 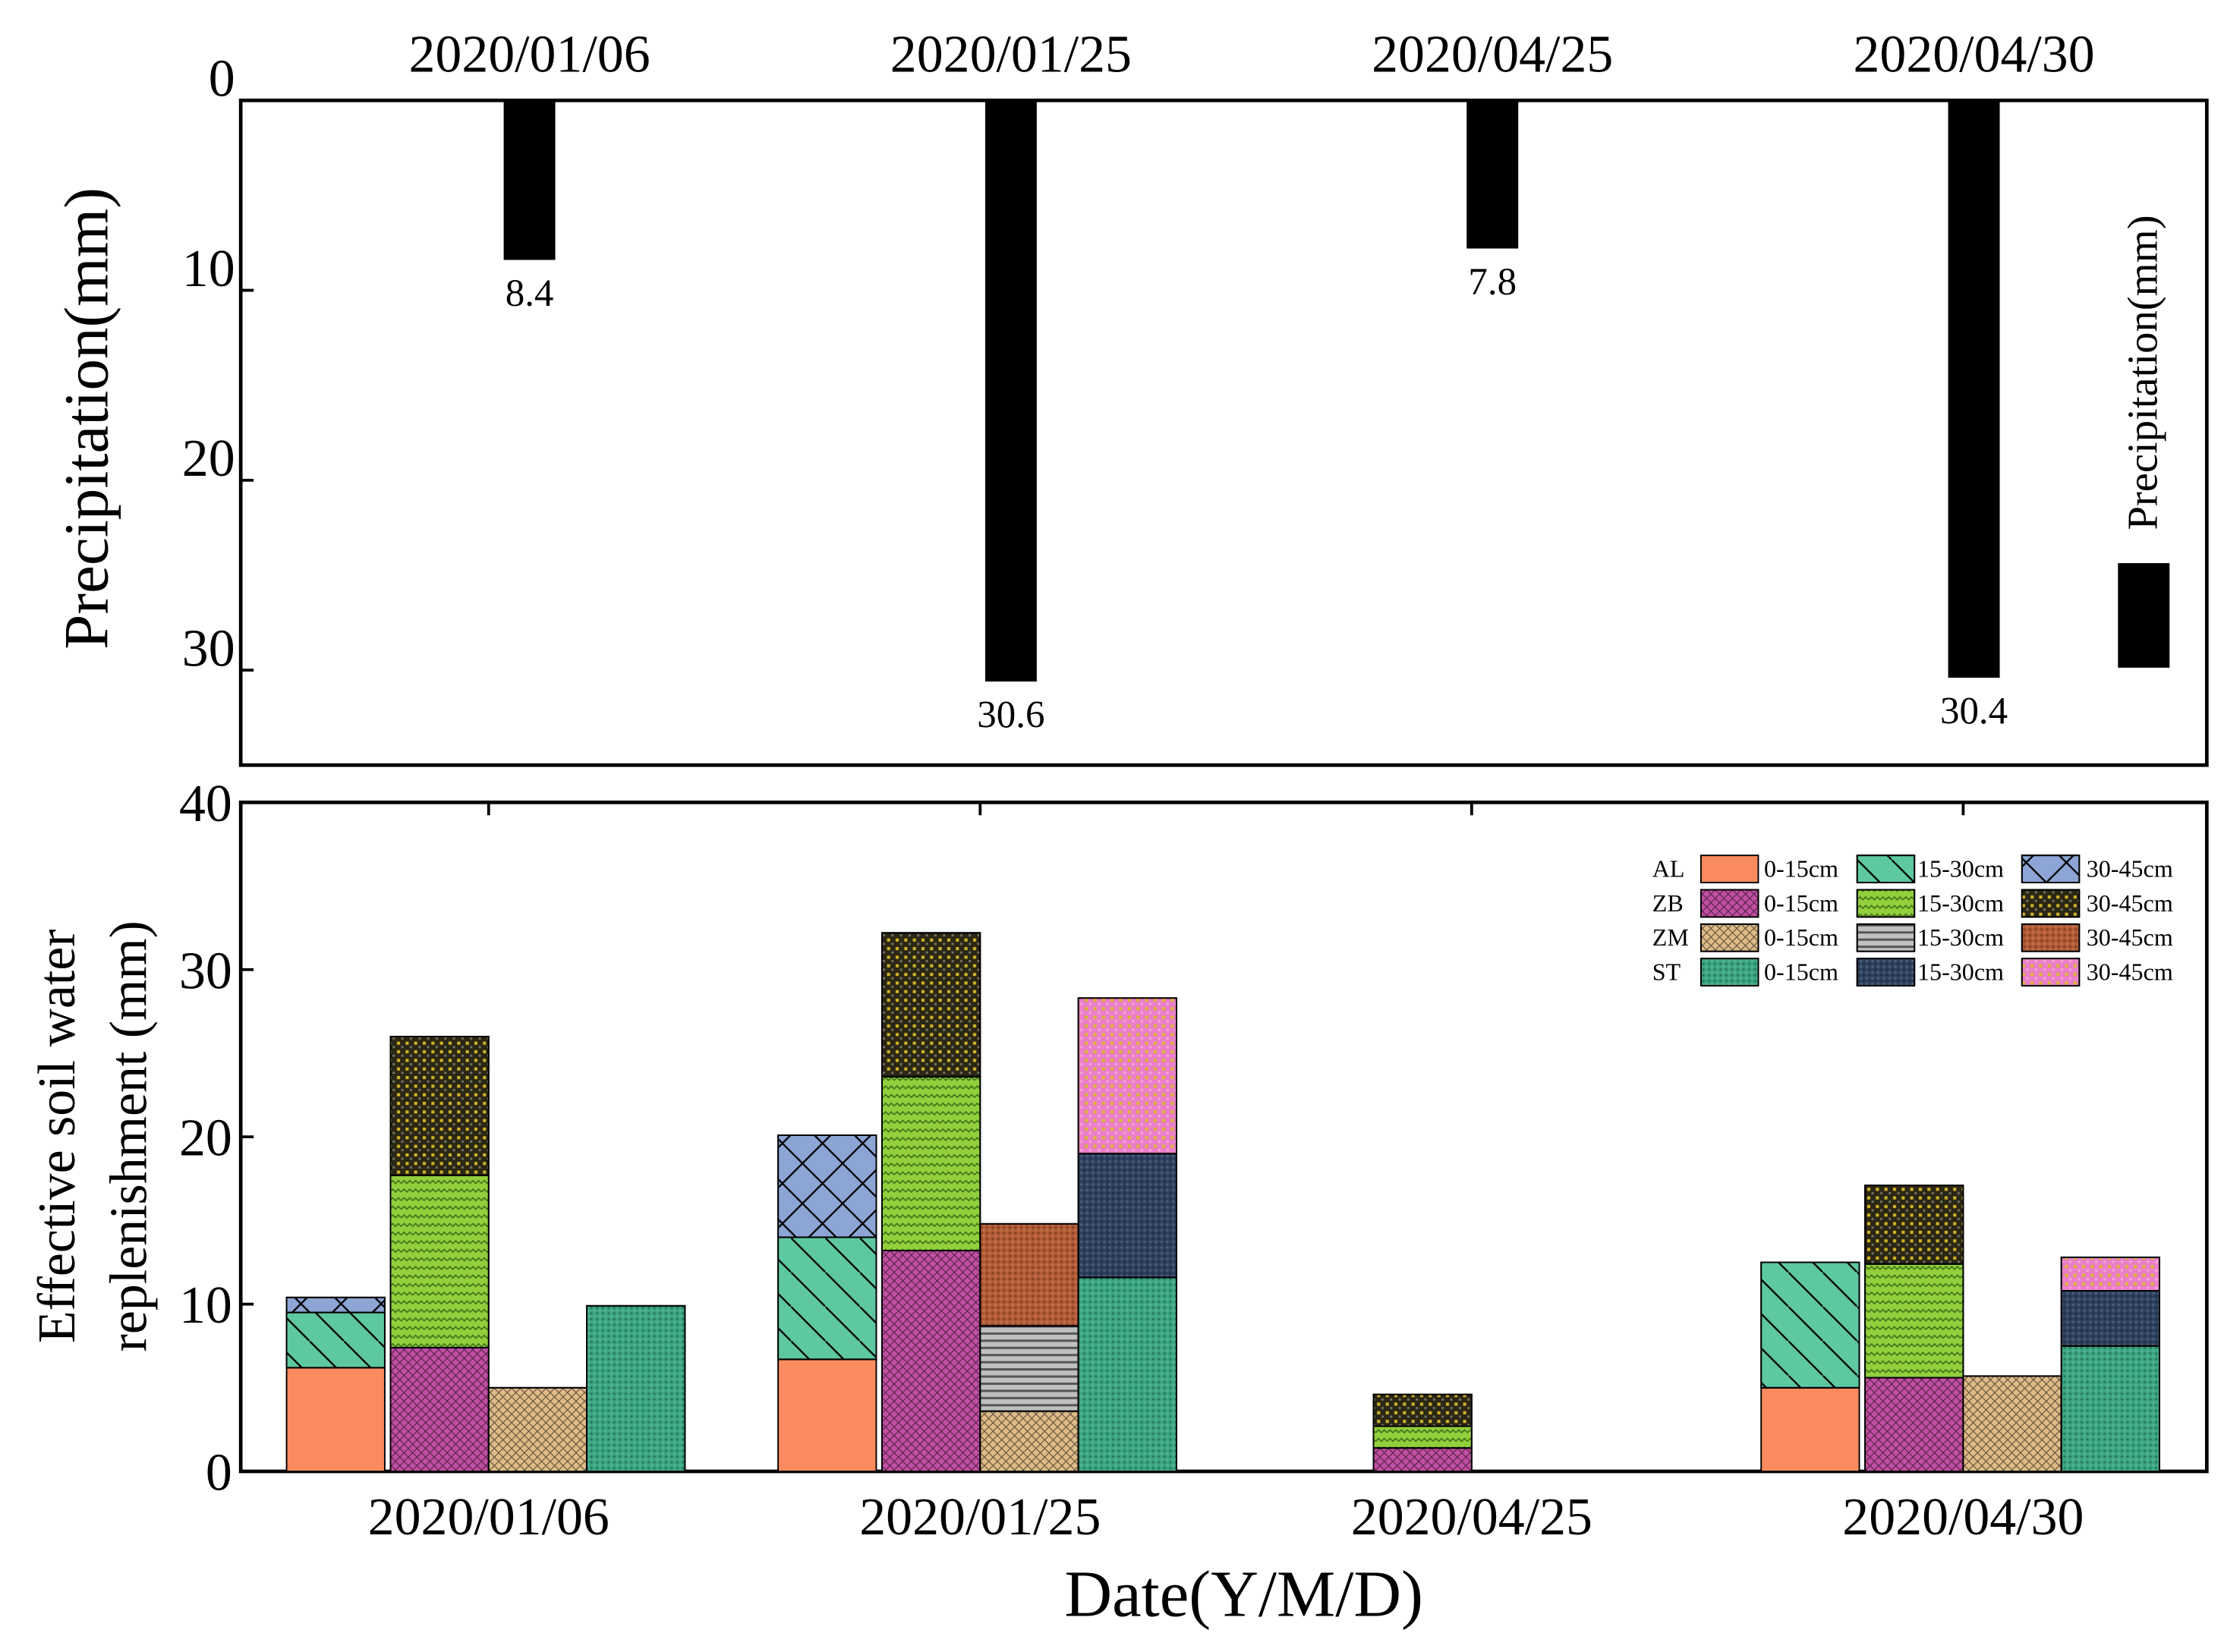 I want to click on soil-bar-2020-01-25-zb-15-30cm-pattern, so click(x=931, y=1163).